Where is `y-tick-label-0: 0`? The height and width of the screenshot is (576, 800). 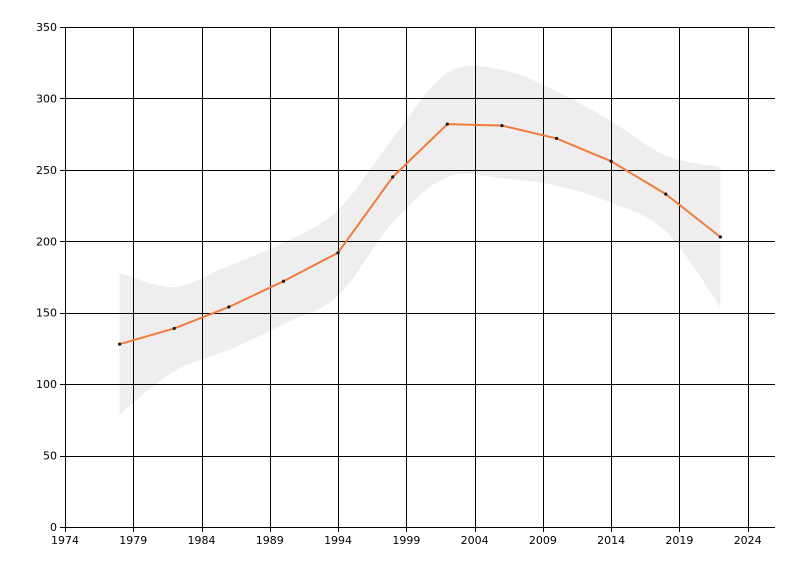
y-tick-label-0: 0 is located at coordinates (53, 527).